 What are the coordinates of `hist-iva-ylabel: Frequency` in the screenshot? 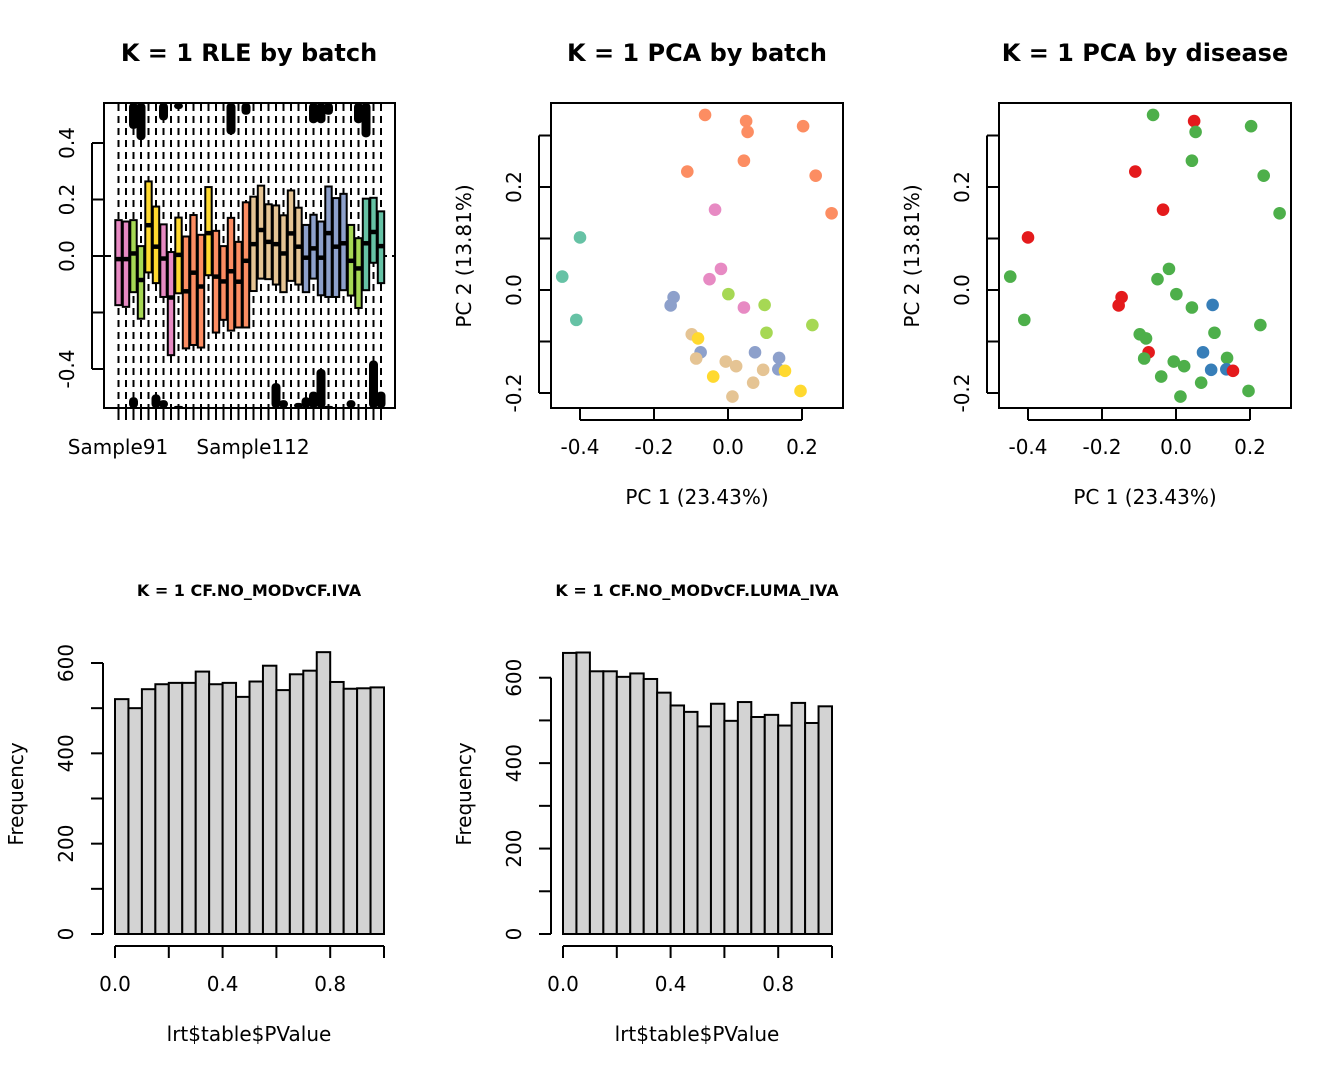 It's located at (16, 793).